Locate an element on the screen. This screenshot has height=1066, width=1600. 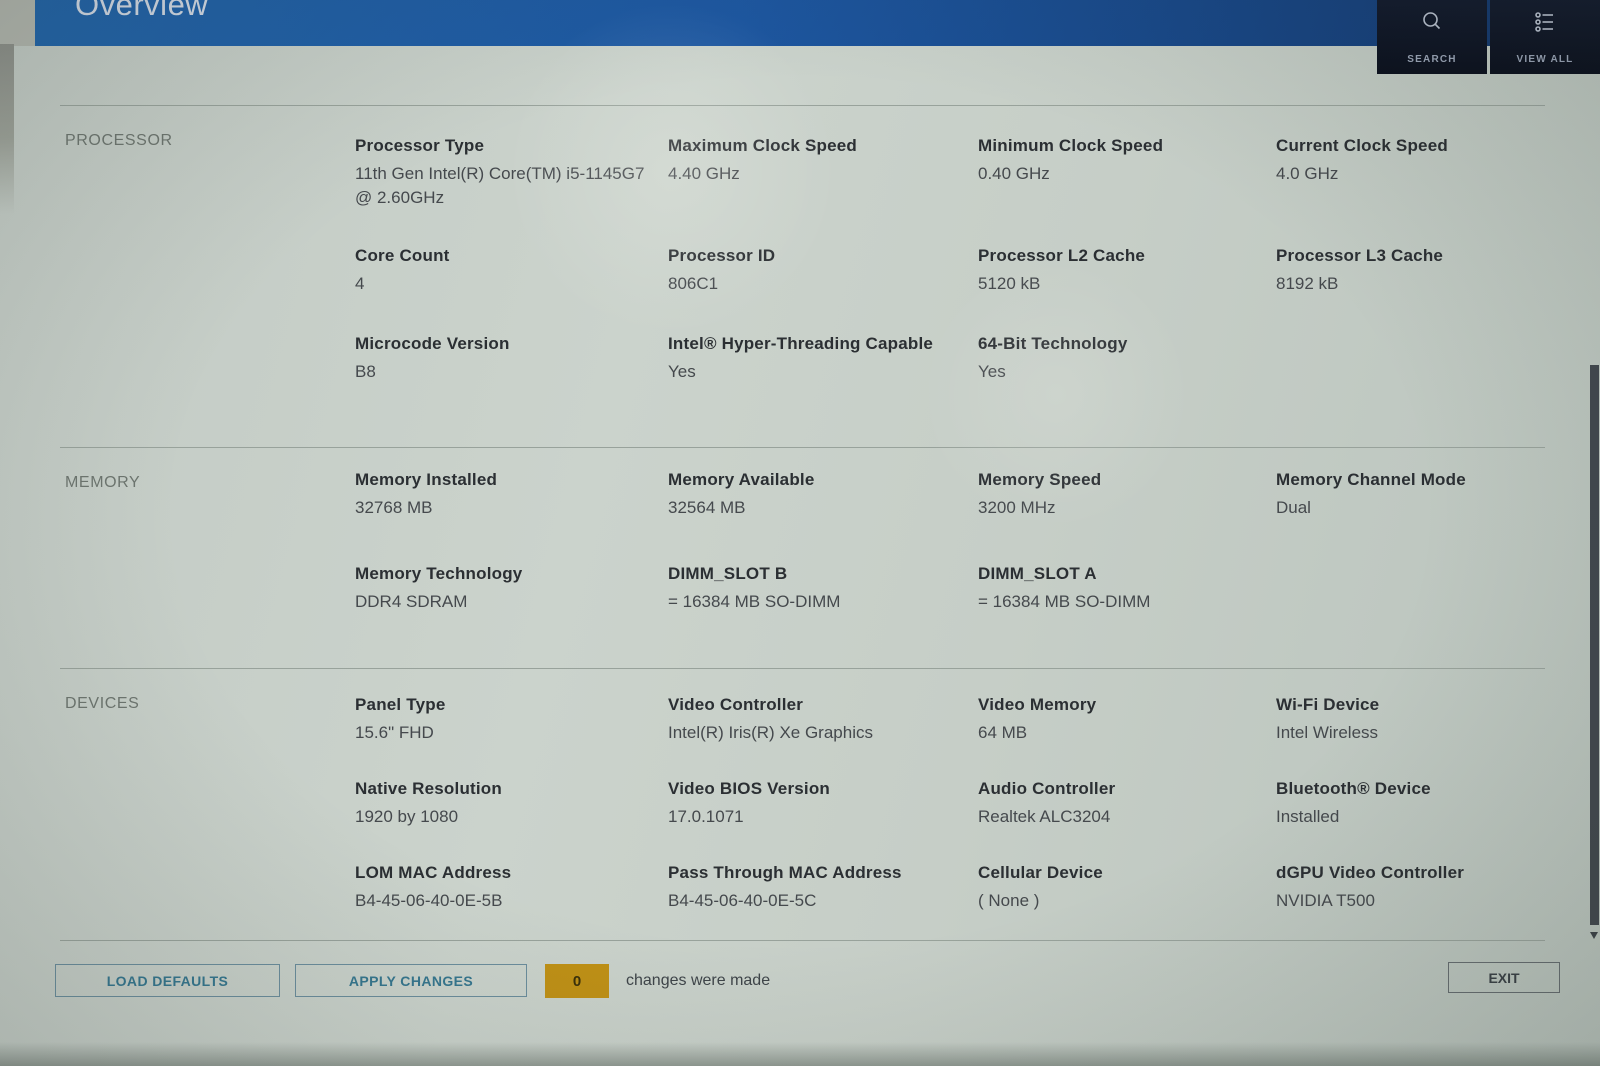
field-cell: Memory Technology DDR4 SDRAM is located at coordinates (511, 589).